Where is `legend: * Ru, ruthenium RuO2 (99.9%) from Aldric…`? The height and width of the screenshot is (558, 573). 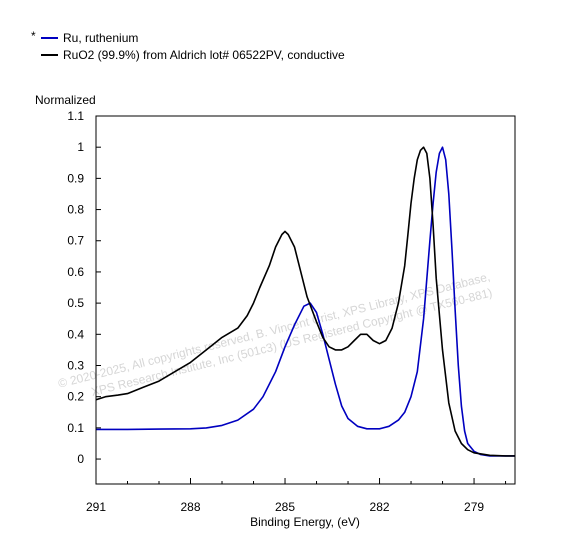
legend: * Ru, ruthenium RuO2 (99.9%) from Aldric… is located at coordinates (188, 45).